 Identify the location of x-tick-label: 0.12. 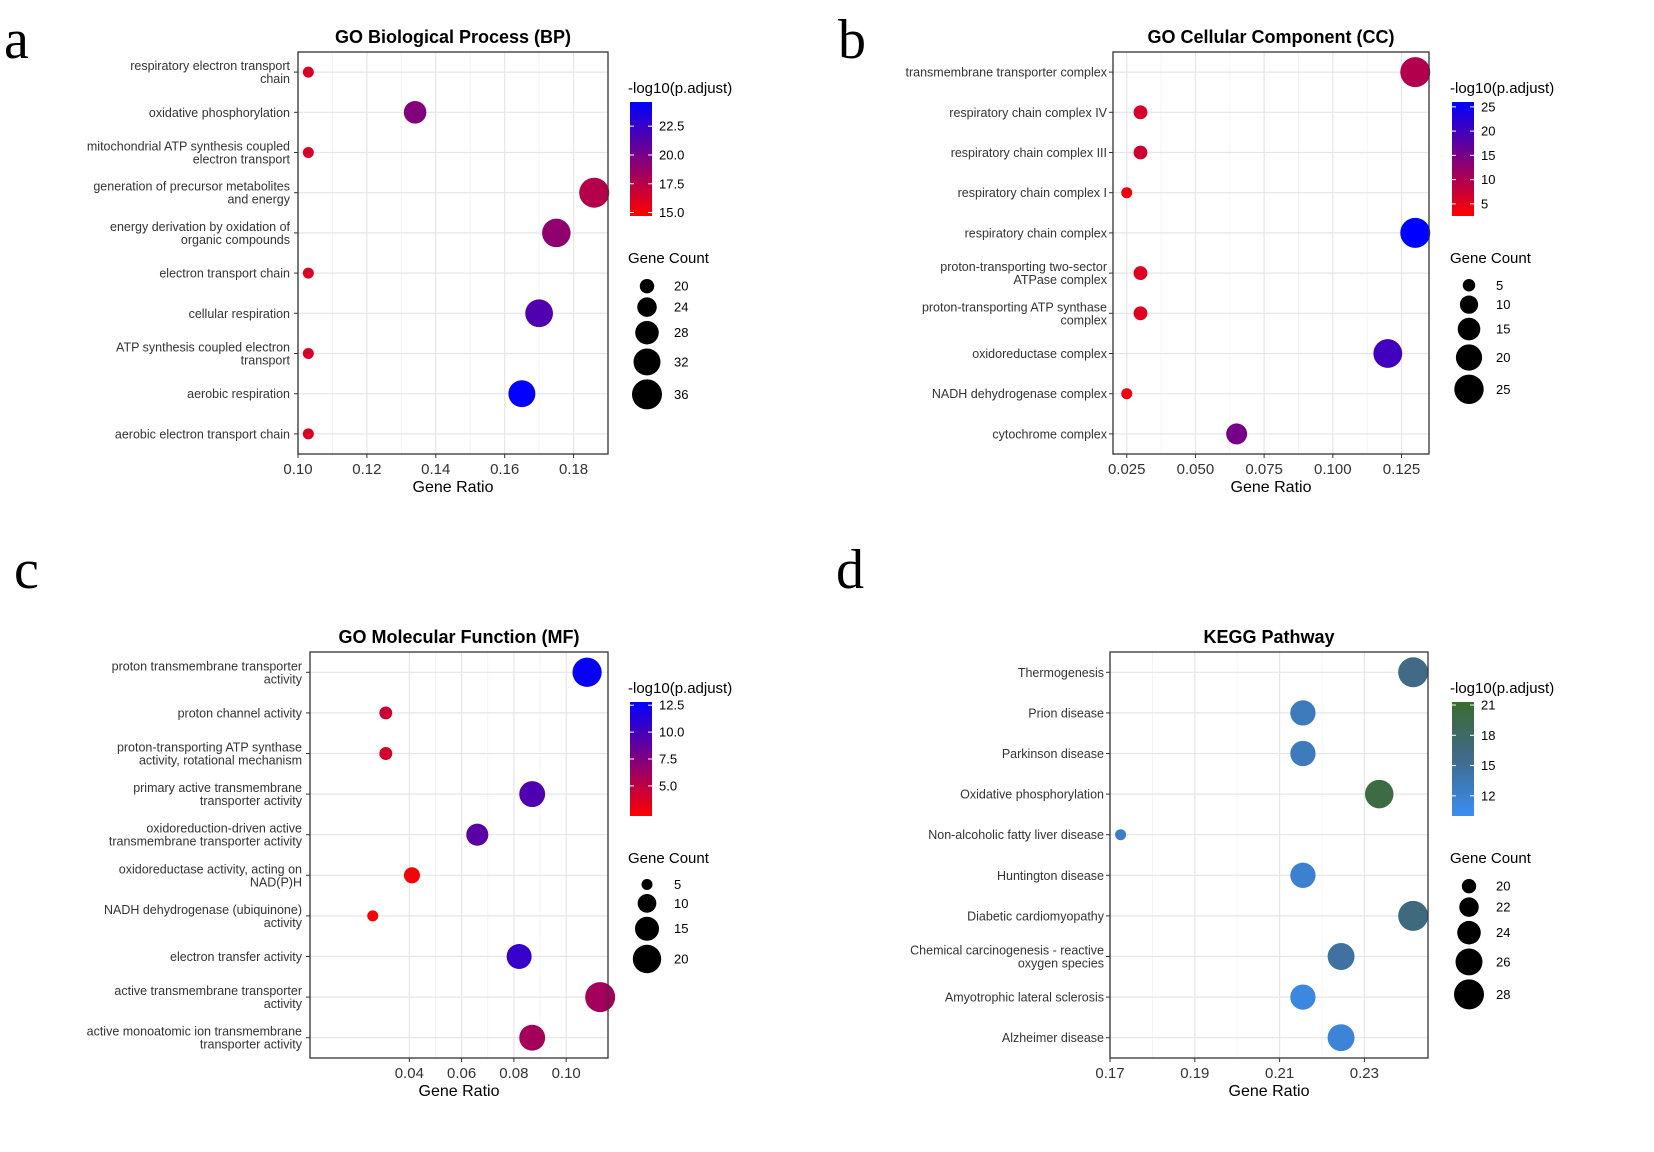
(366, 469).